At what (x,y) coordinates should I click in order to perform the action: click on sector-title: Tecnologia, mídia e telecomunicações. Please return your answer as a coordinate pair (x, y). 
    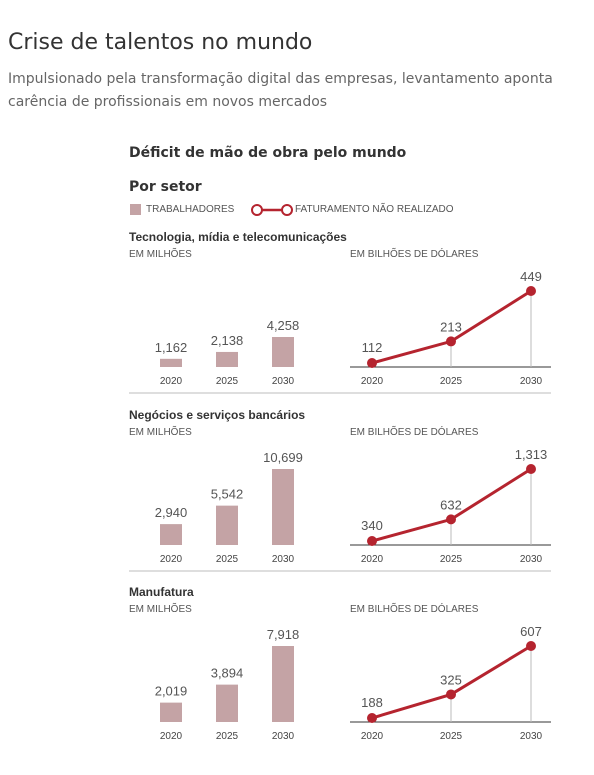
    Looking at the image, I should click on (238, 237).